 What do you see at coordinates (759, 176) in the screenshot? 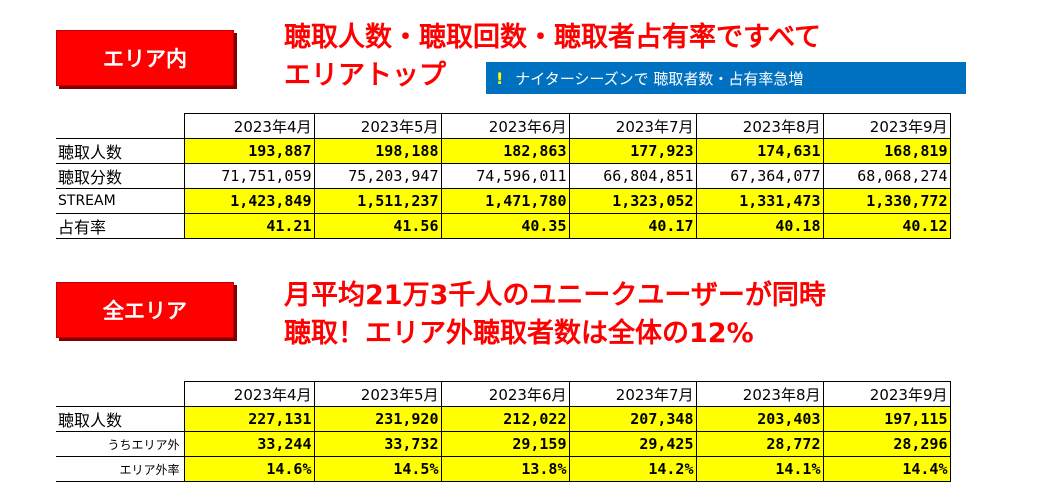
I see `table-cell: 67,364,077` at bounding box center [759, 176].